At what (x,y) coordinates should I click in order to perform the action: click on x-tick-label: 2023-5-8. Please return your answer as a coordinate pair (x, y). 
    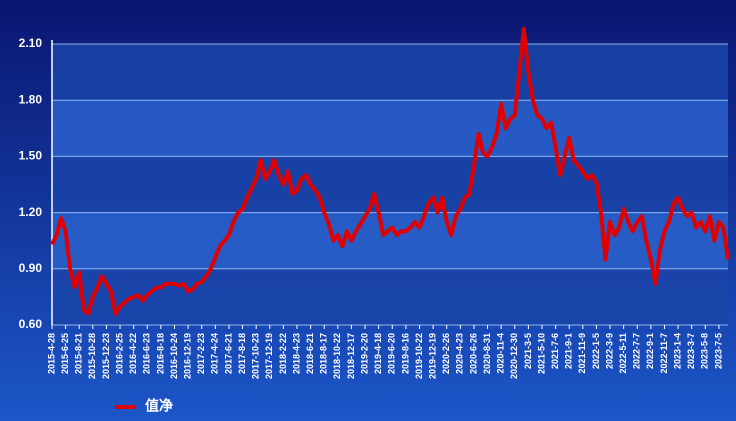
    Looking at the image, I should click on (705, 351).